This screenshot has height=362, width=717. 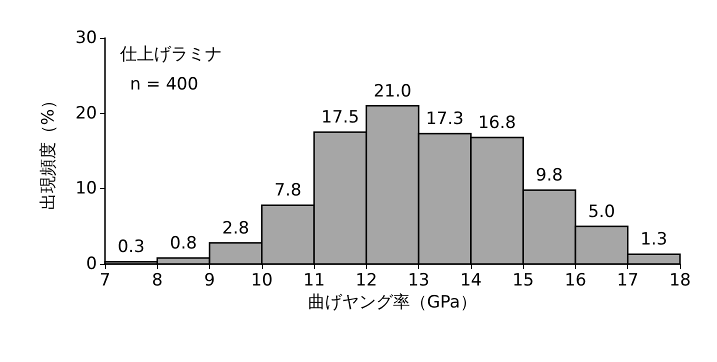 I want to click on annotation: 仕上げラミナ, so click(x=170, y=54).